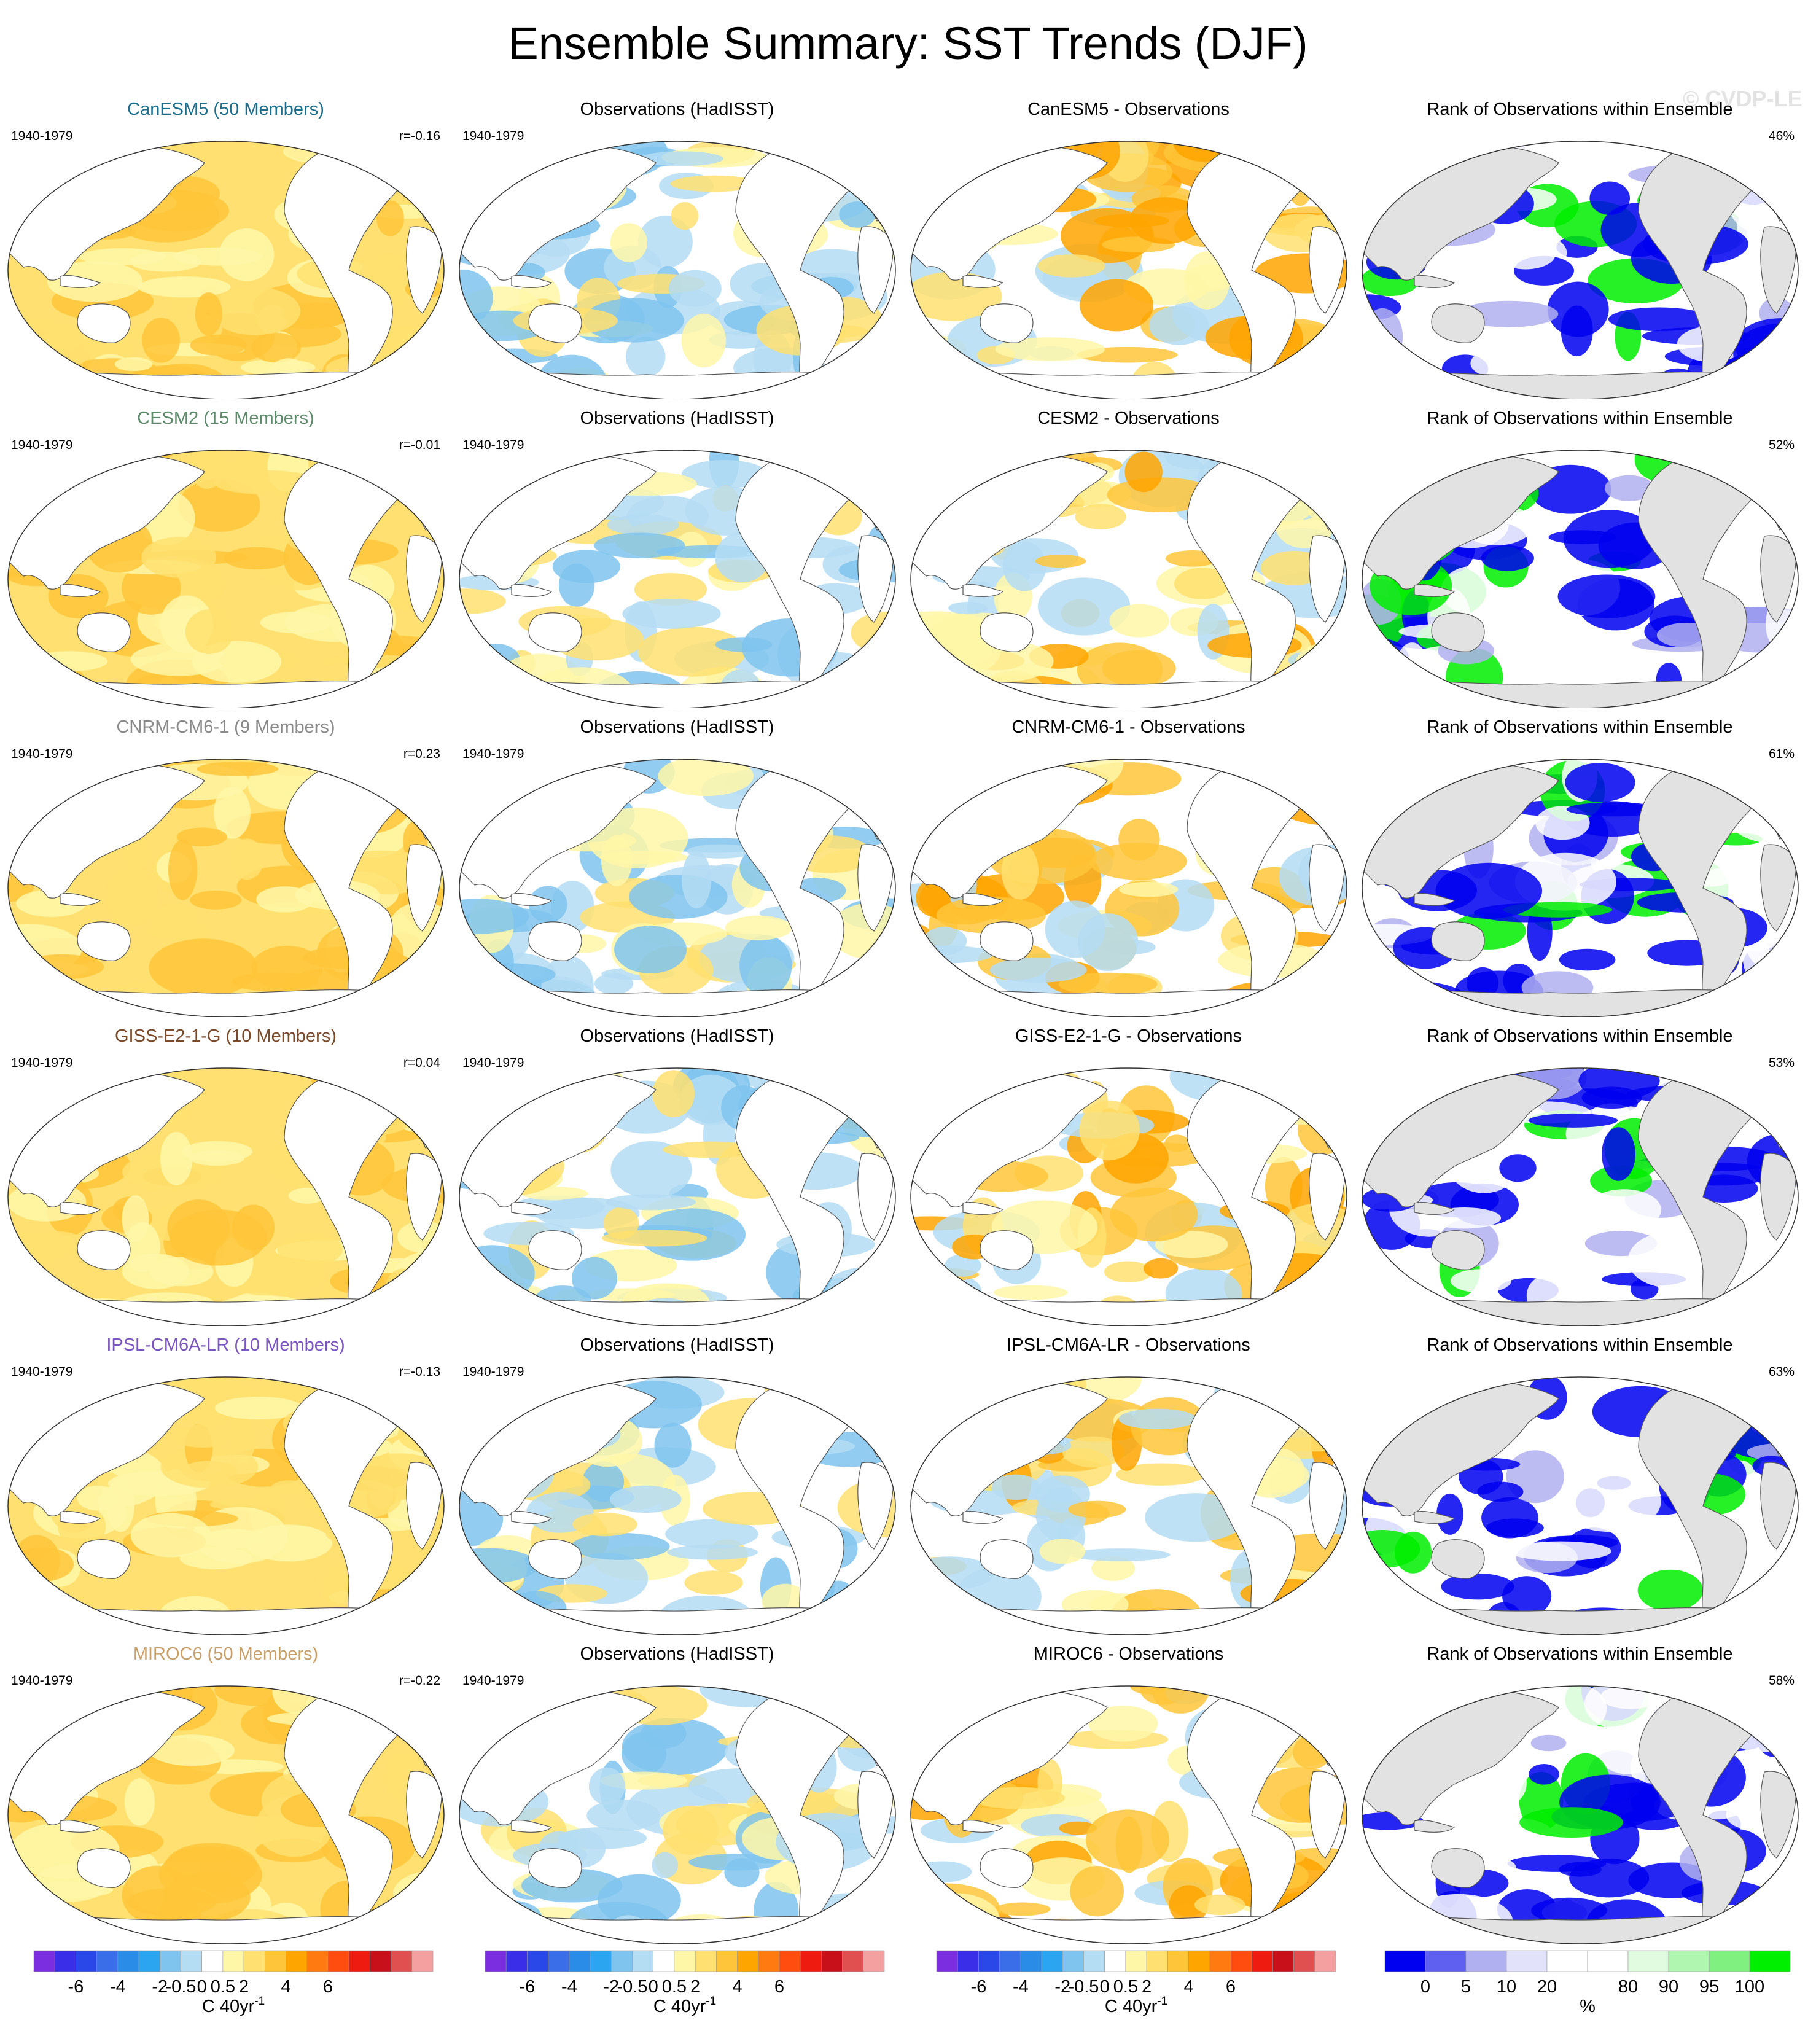 The height and width of the screenshot is (2044, 1816). I want to click on diff-panel-title: CanESM5 - Observations, so click(1128, 109).